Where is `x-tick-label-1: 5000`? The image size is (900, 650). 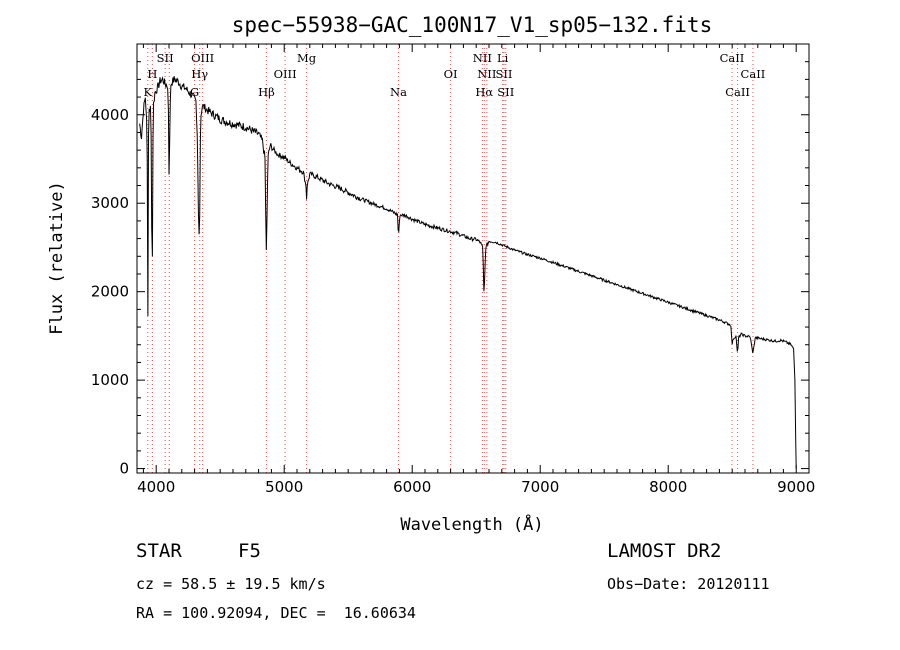 x-tick-label-1: 5000 is located at coordinates (284, 487).